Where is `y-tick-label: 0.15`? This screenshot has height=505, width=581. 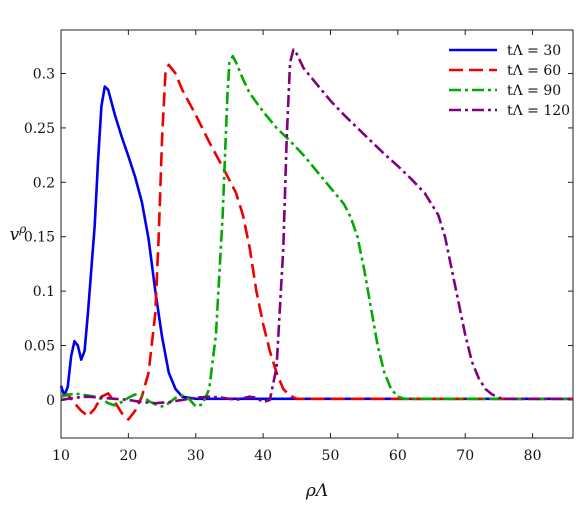
y-tick-label: 0.15 is located at coordinates (39, 238).